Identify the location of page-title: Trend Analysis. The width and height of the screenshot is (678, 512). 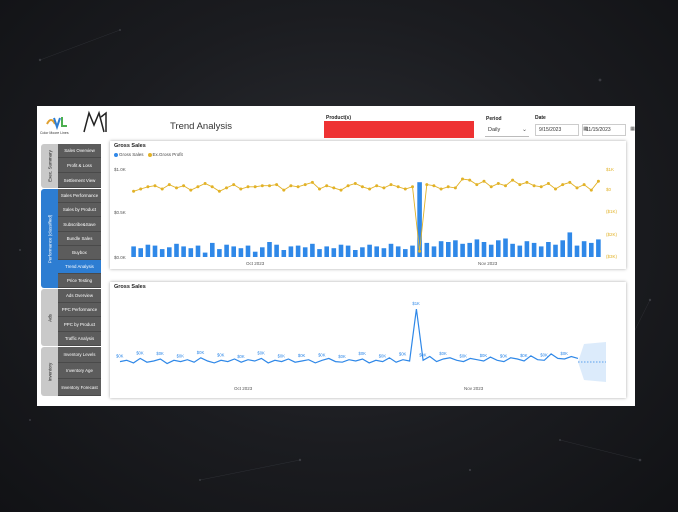
(201, 126).